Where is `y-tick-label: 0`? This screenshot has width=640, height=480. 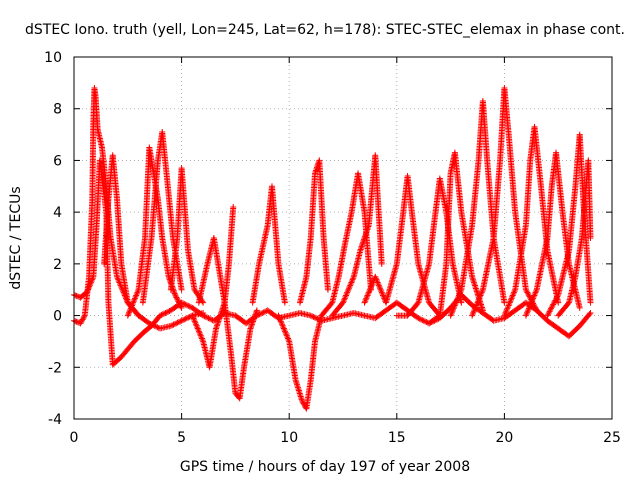
y-tick-label: 0 is located at coordinates (57, 317).